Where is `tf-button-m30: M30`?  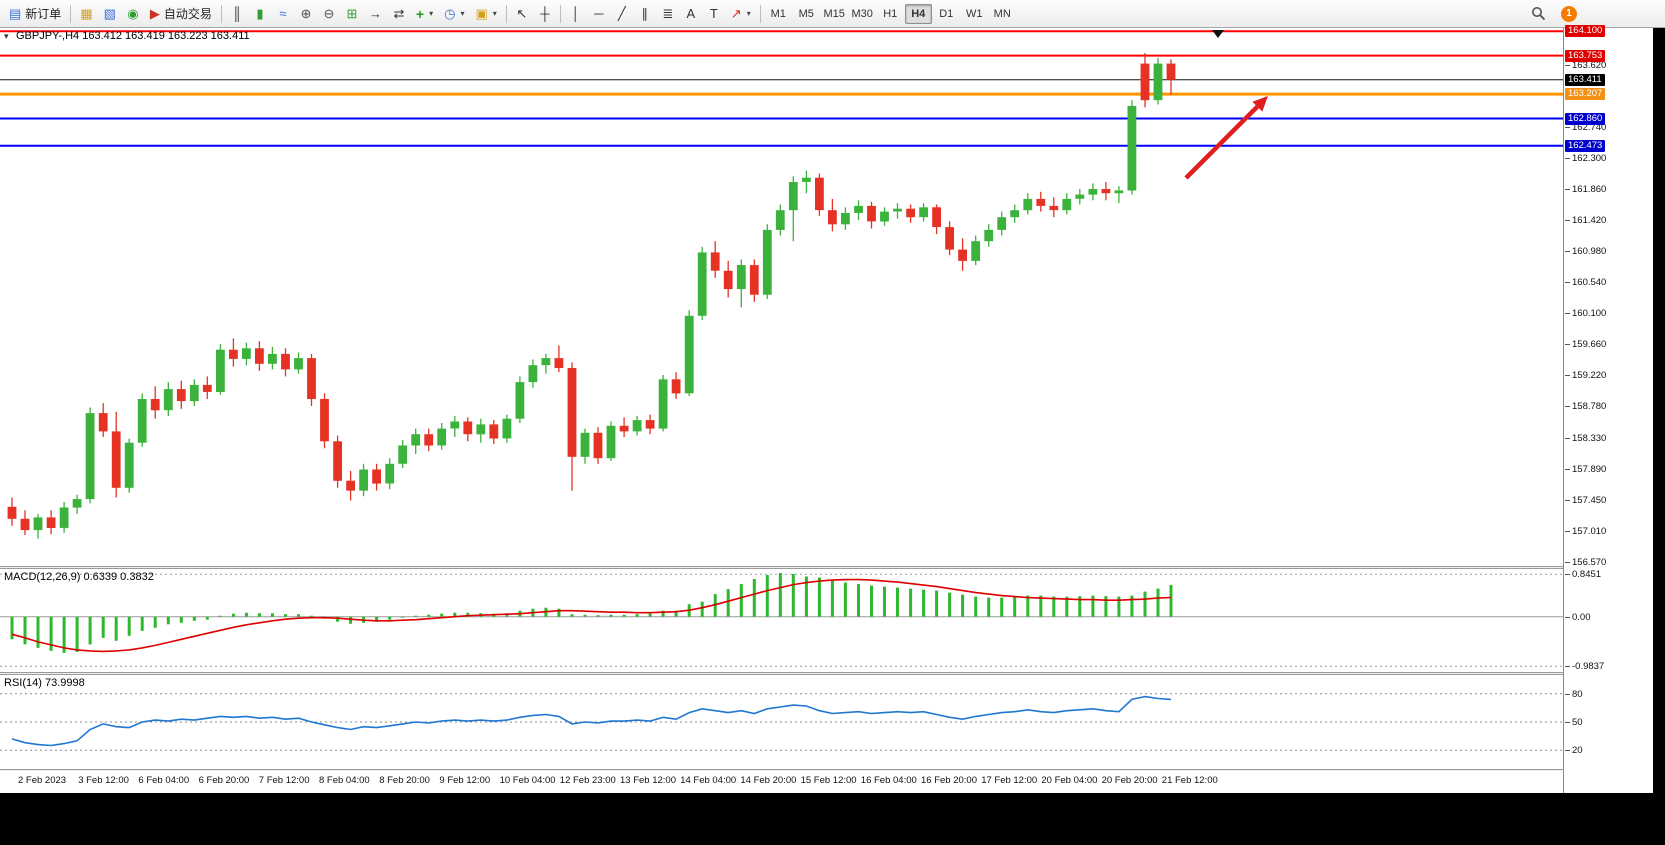
tf-button-m30: M30 is located at coordinates (862, 14).